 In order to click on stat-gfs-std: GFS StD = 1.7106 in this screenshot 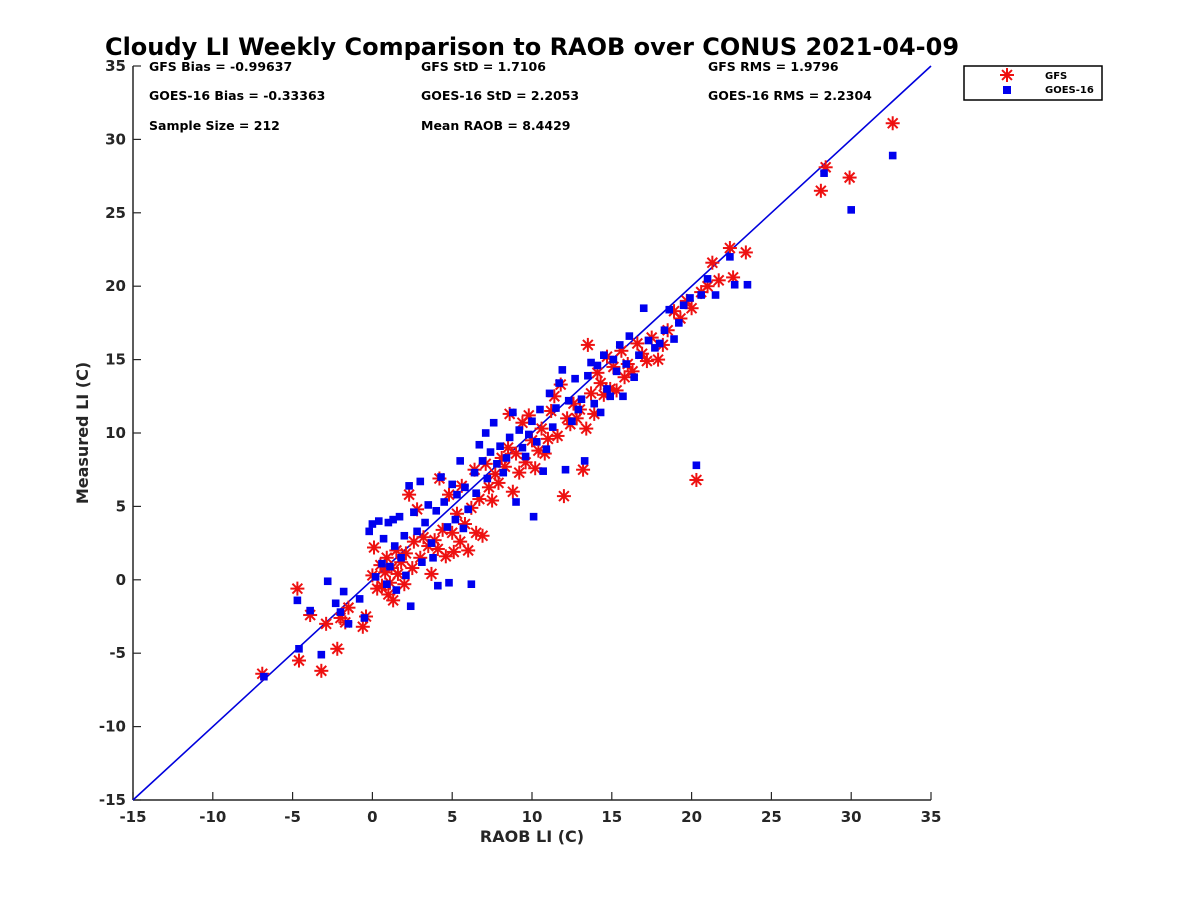, I will do `click(483, 66)`.